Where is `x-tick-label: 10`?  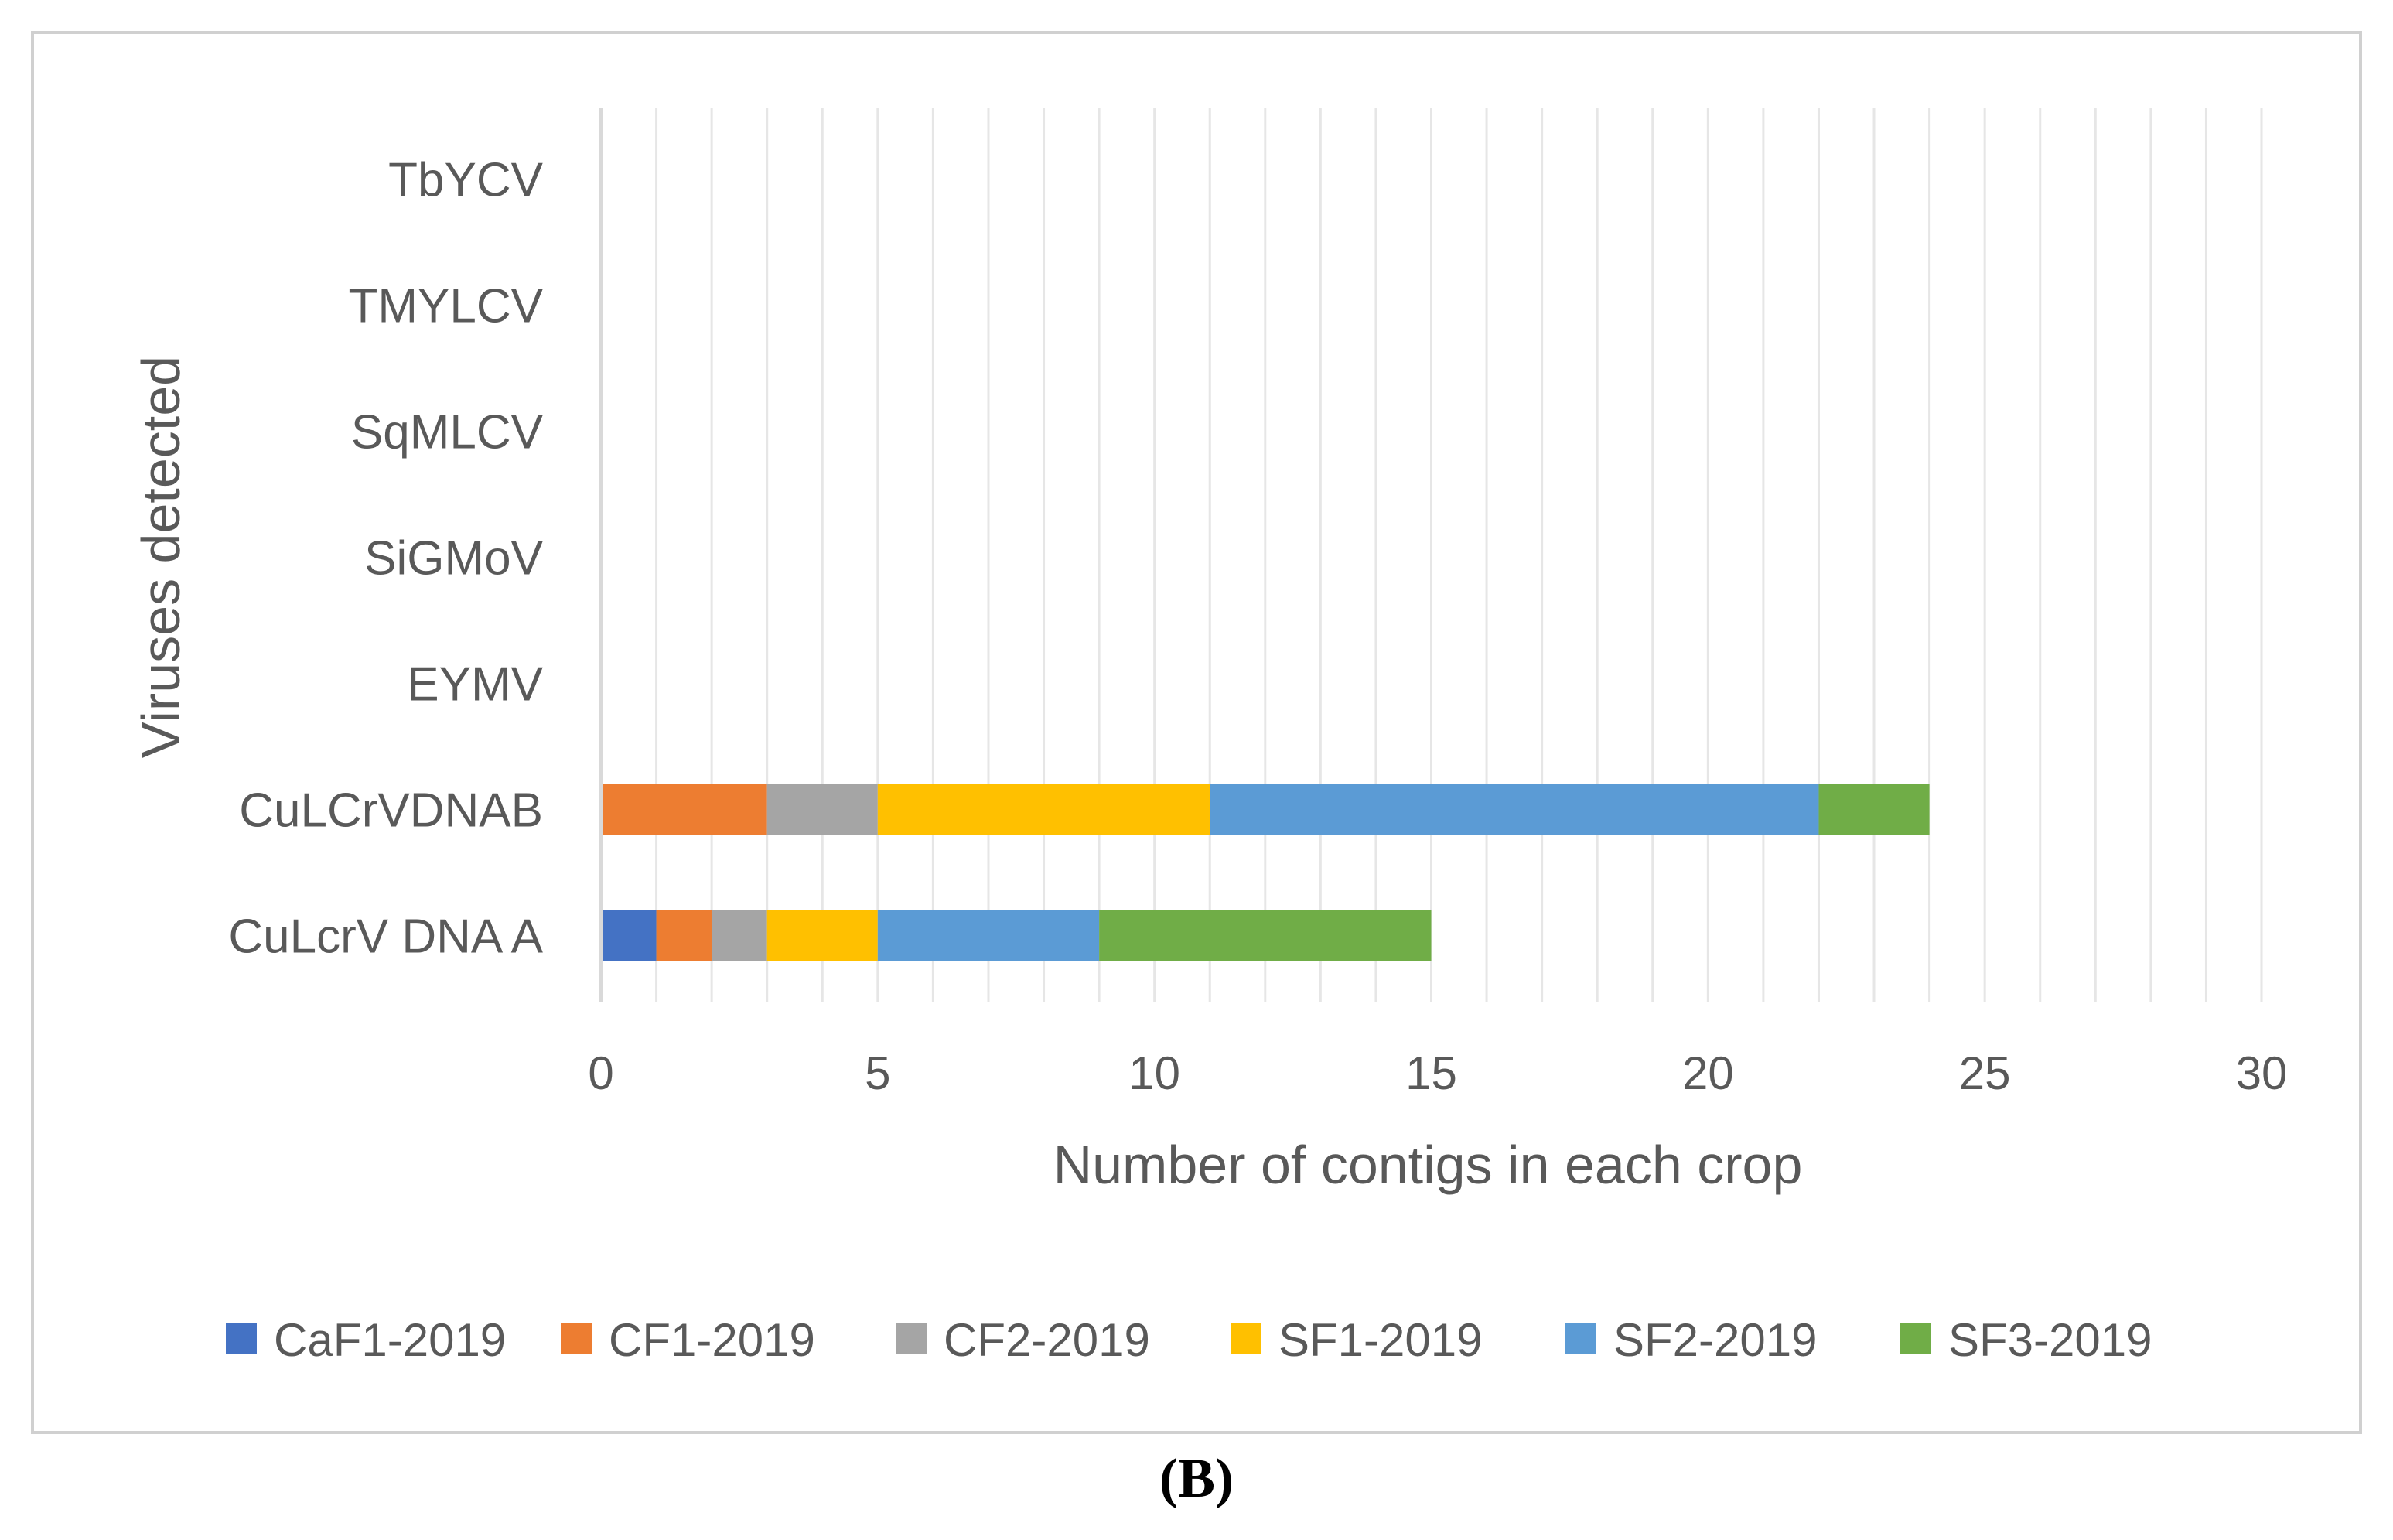 x-tick-label: 10 is located at coordinates (1154, 1073).